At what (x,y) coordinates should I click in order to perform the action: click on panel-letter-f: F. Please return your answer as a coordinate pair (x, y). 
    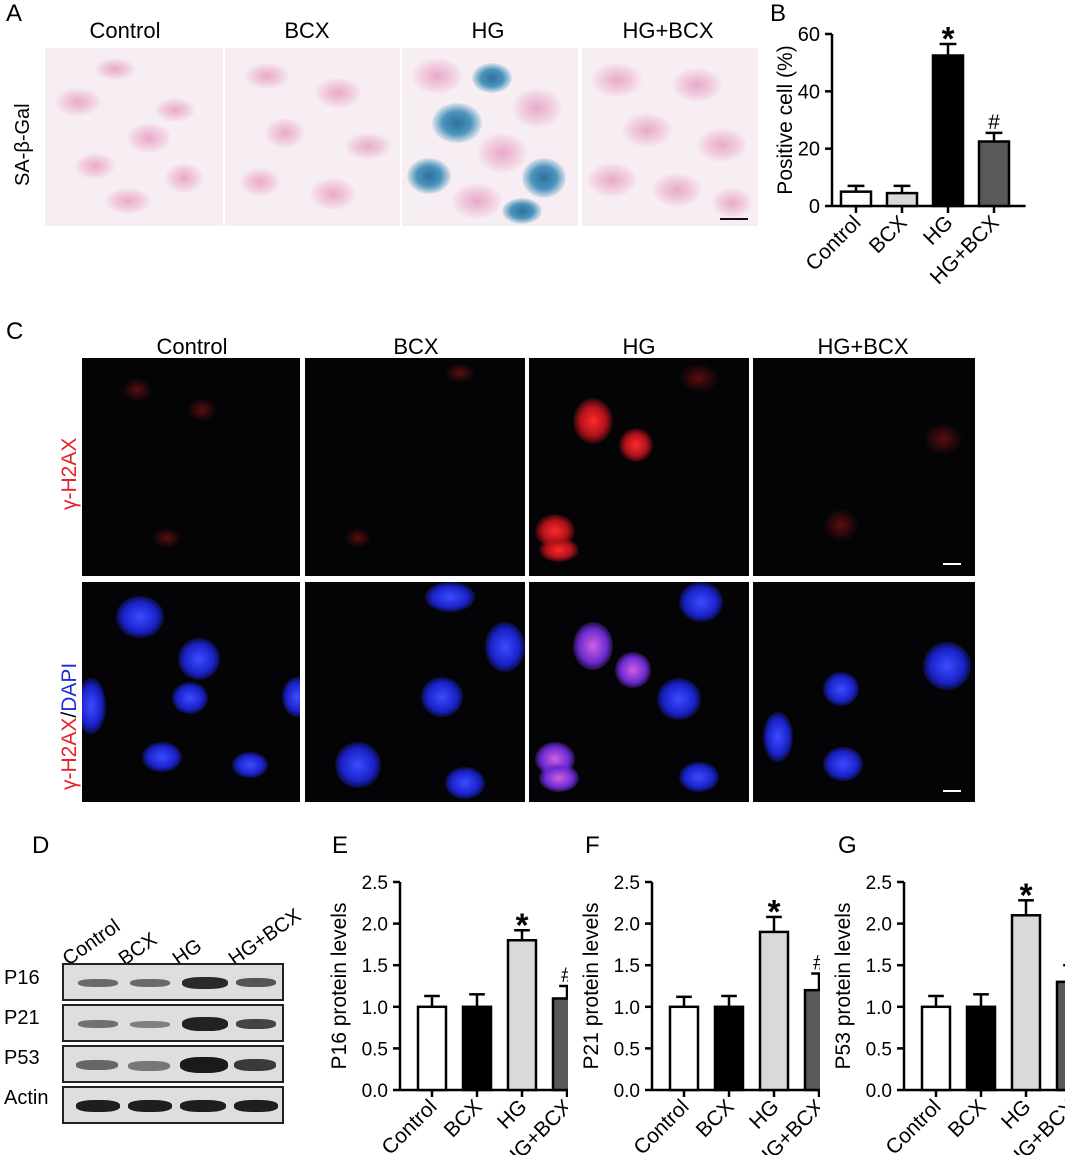
    Looking at the image, I should click on (592, 845).